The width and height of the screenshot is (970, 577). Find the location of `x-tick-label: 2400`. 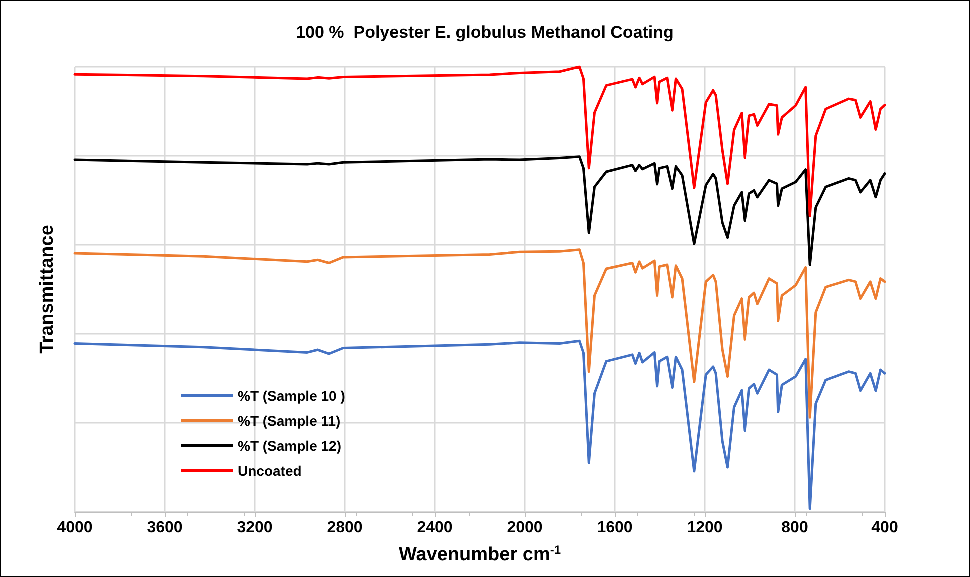

x-tick-label: 2400 is located at coordinates (435, 528).